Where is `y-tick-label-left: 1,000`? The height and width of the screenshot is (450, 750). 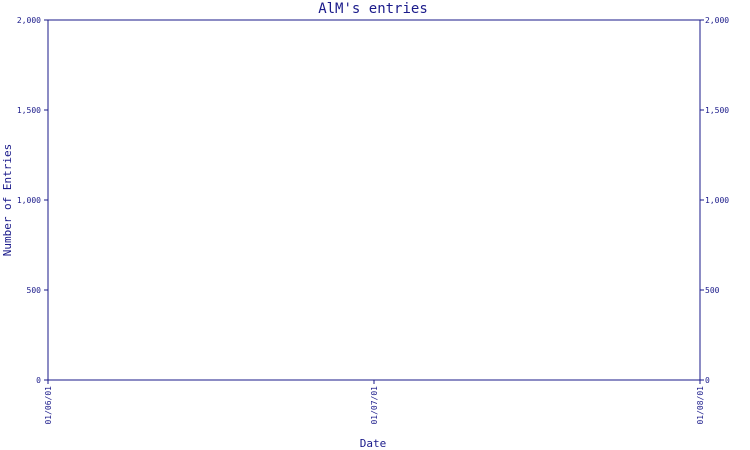 y-tick-label-left: 1,000 is located at coordinates (29, 200).